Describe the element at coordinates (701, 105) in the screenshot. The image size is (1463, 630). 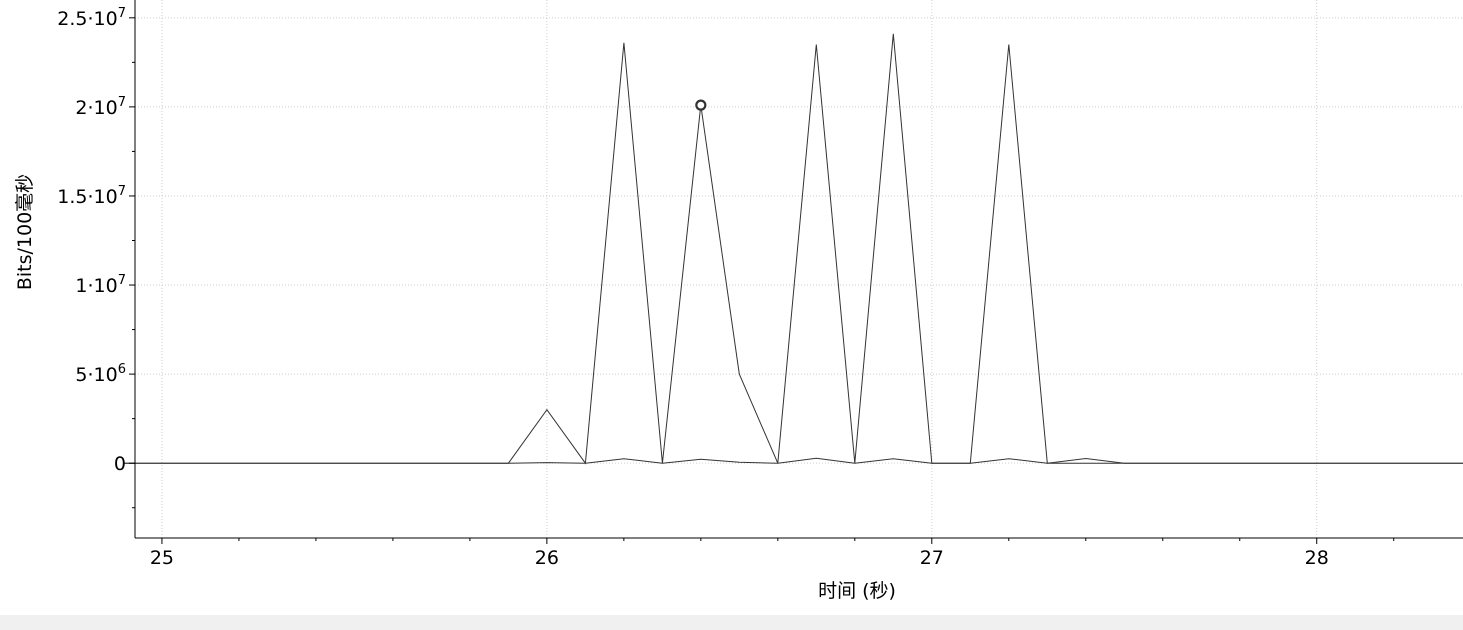
I see `selected-point-marker` at that location.